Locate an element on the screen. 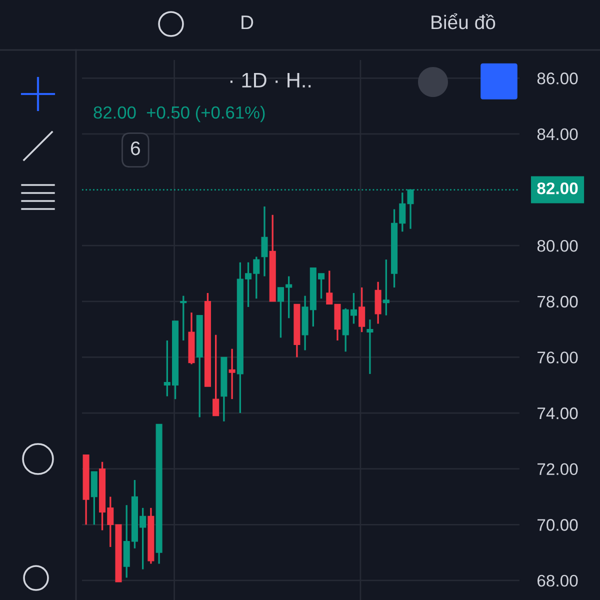 The height and width of the screenshot is (600, 600). chart-title: · 1D · H.. is located at coordinates (270, 80).